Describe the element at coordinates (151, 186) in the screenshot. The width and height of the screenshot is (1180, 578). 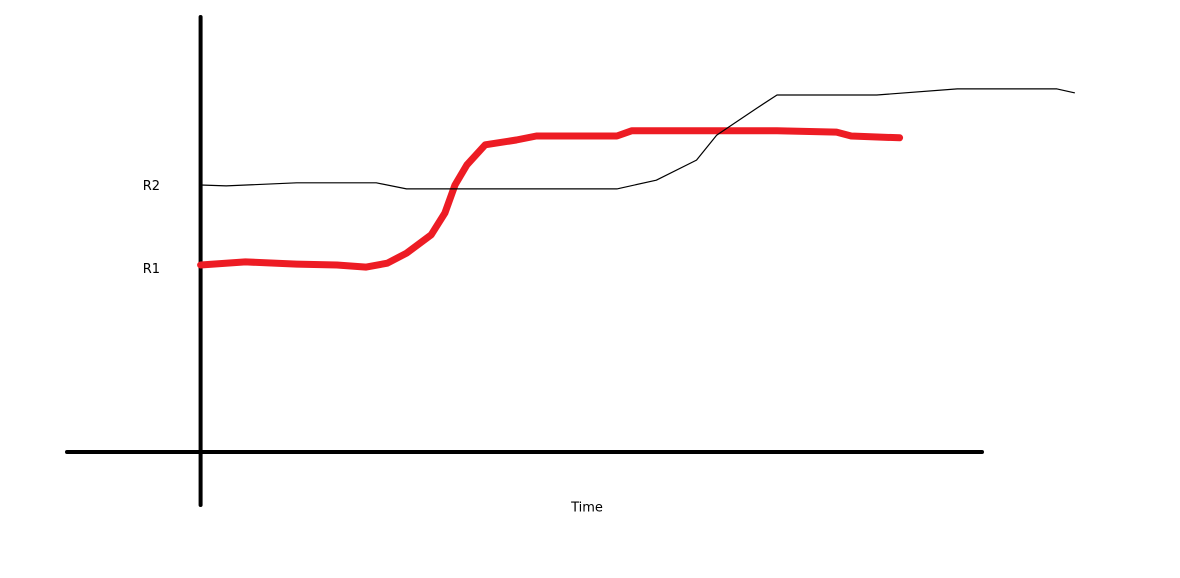
I see `y-tick-label: R2` at that location.